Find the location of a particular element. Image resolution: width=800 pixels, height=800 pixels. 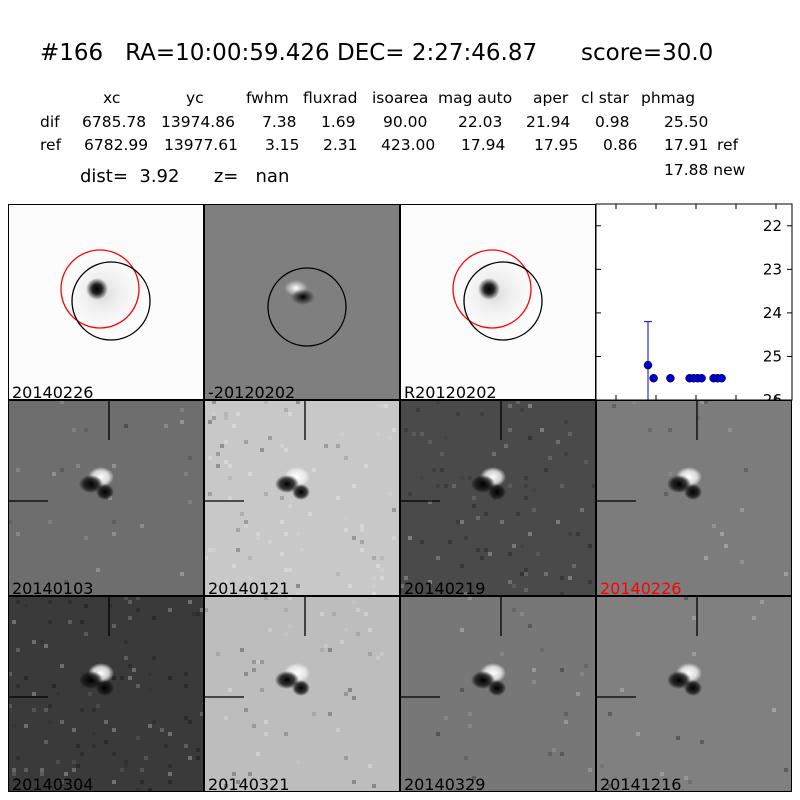

stamp-panel: 20140219 is located at coordinates (498, 498).